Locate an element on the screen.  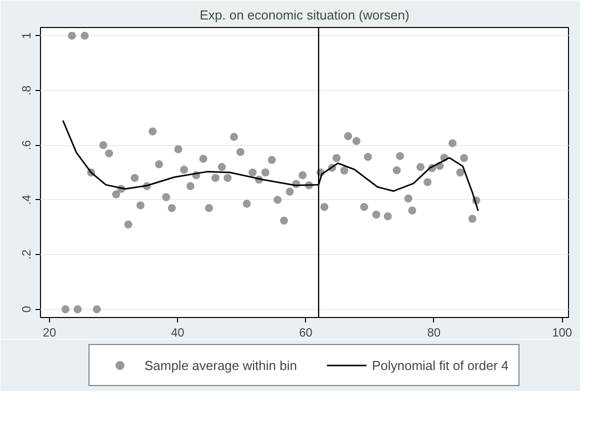
y-tick-label: .8 is located at coordinates (27, 90).